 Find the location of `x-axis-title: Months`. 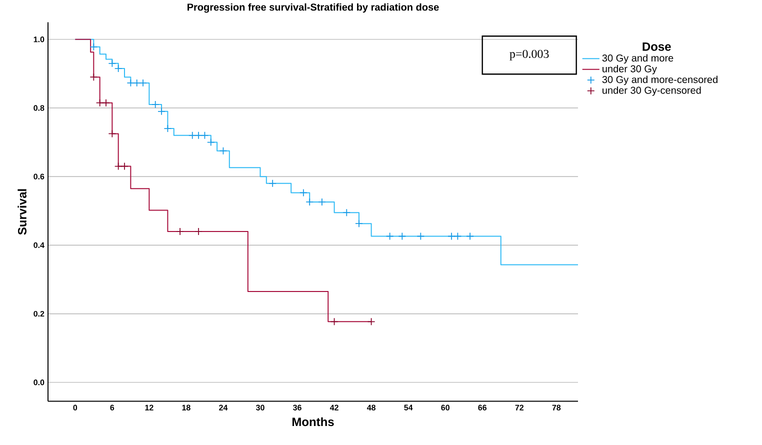

x-axis-title: Months is located at coordinates (313, 421).